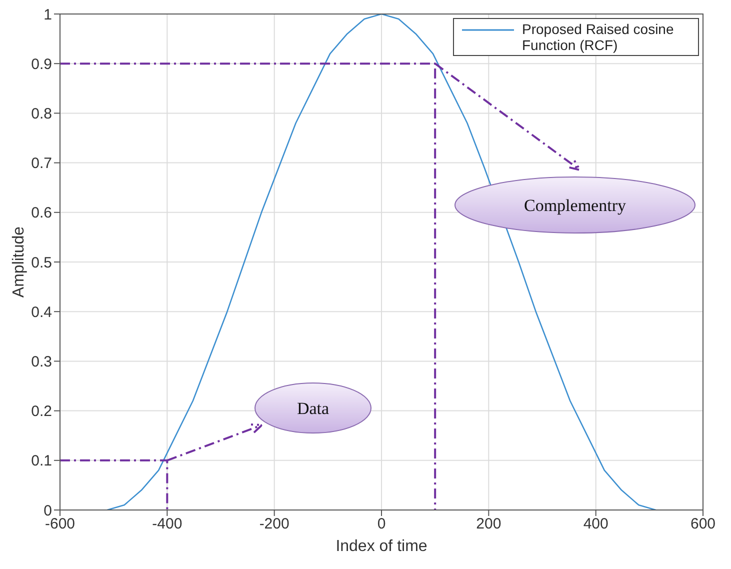 The width and height of the screenshot is (731, 569). Describe the element at coordinates (41, 213) in the screenshot. I see `y-tick-label: 0.6` at that location.